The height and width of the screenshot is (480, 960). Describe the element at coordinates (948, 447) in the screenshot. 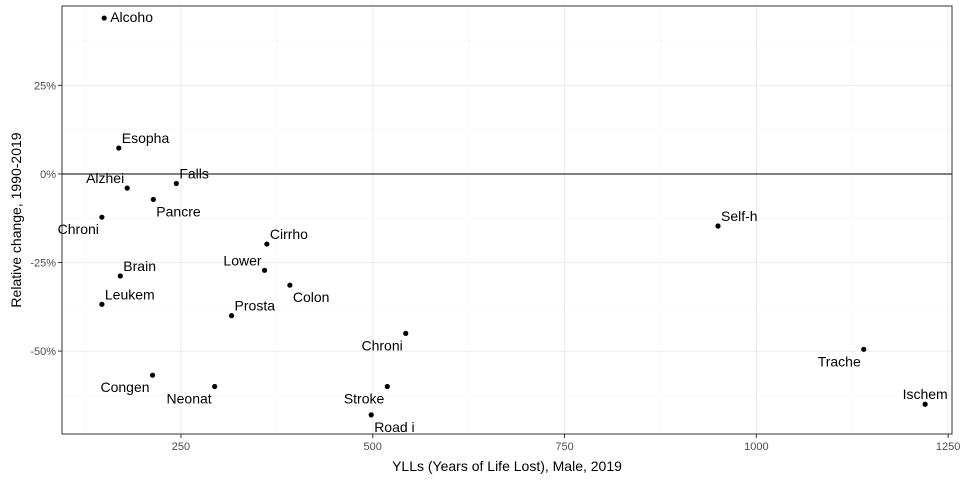

I see `x-tick-label: 1250` at that location.